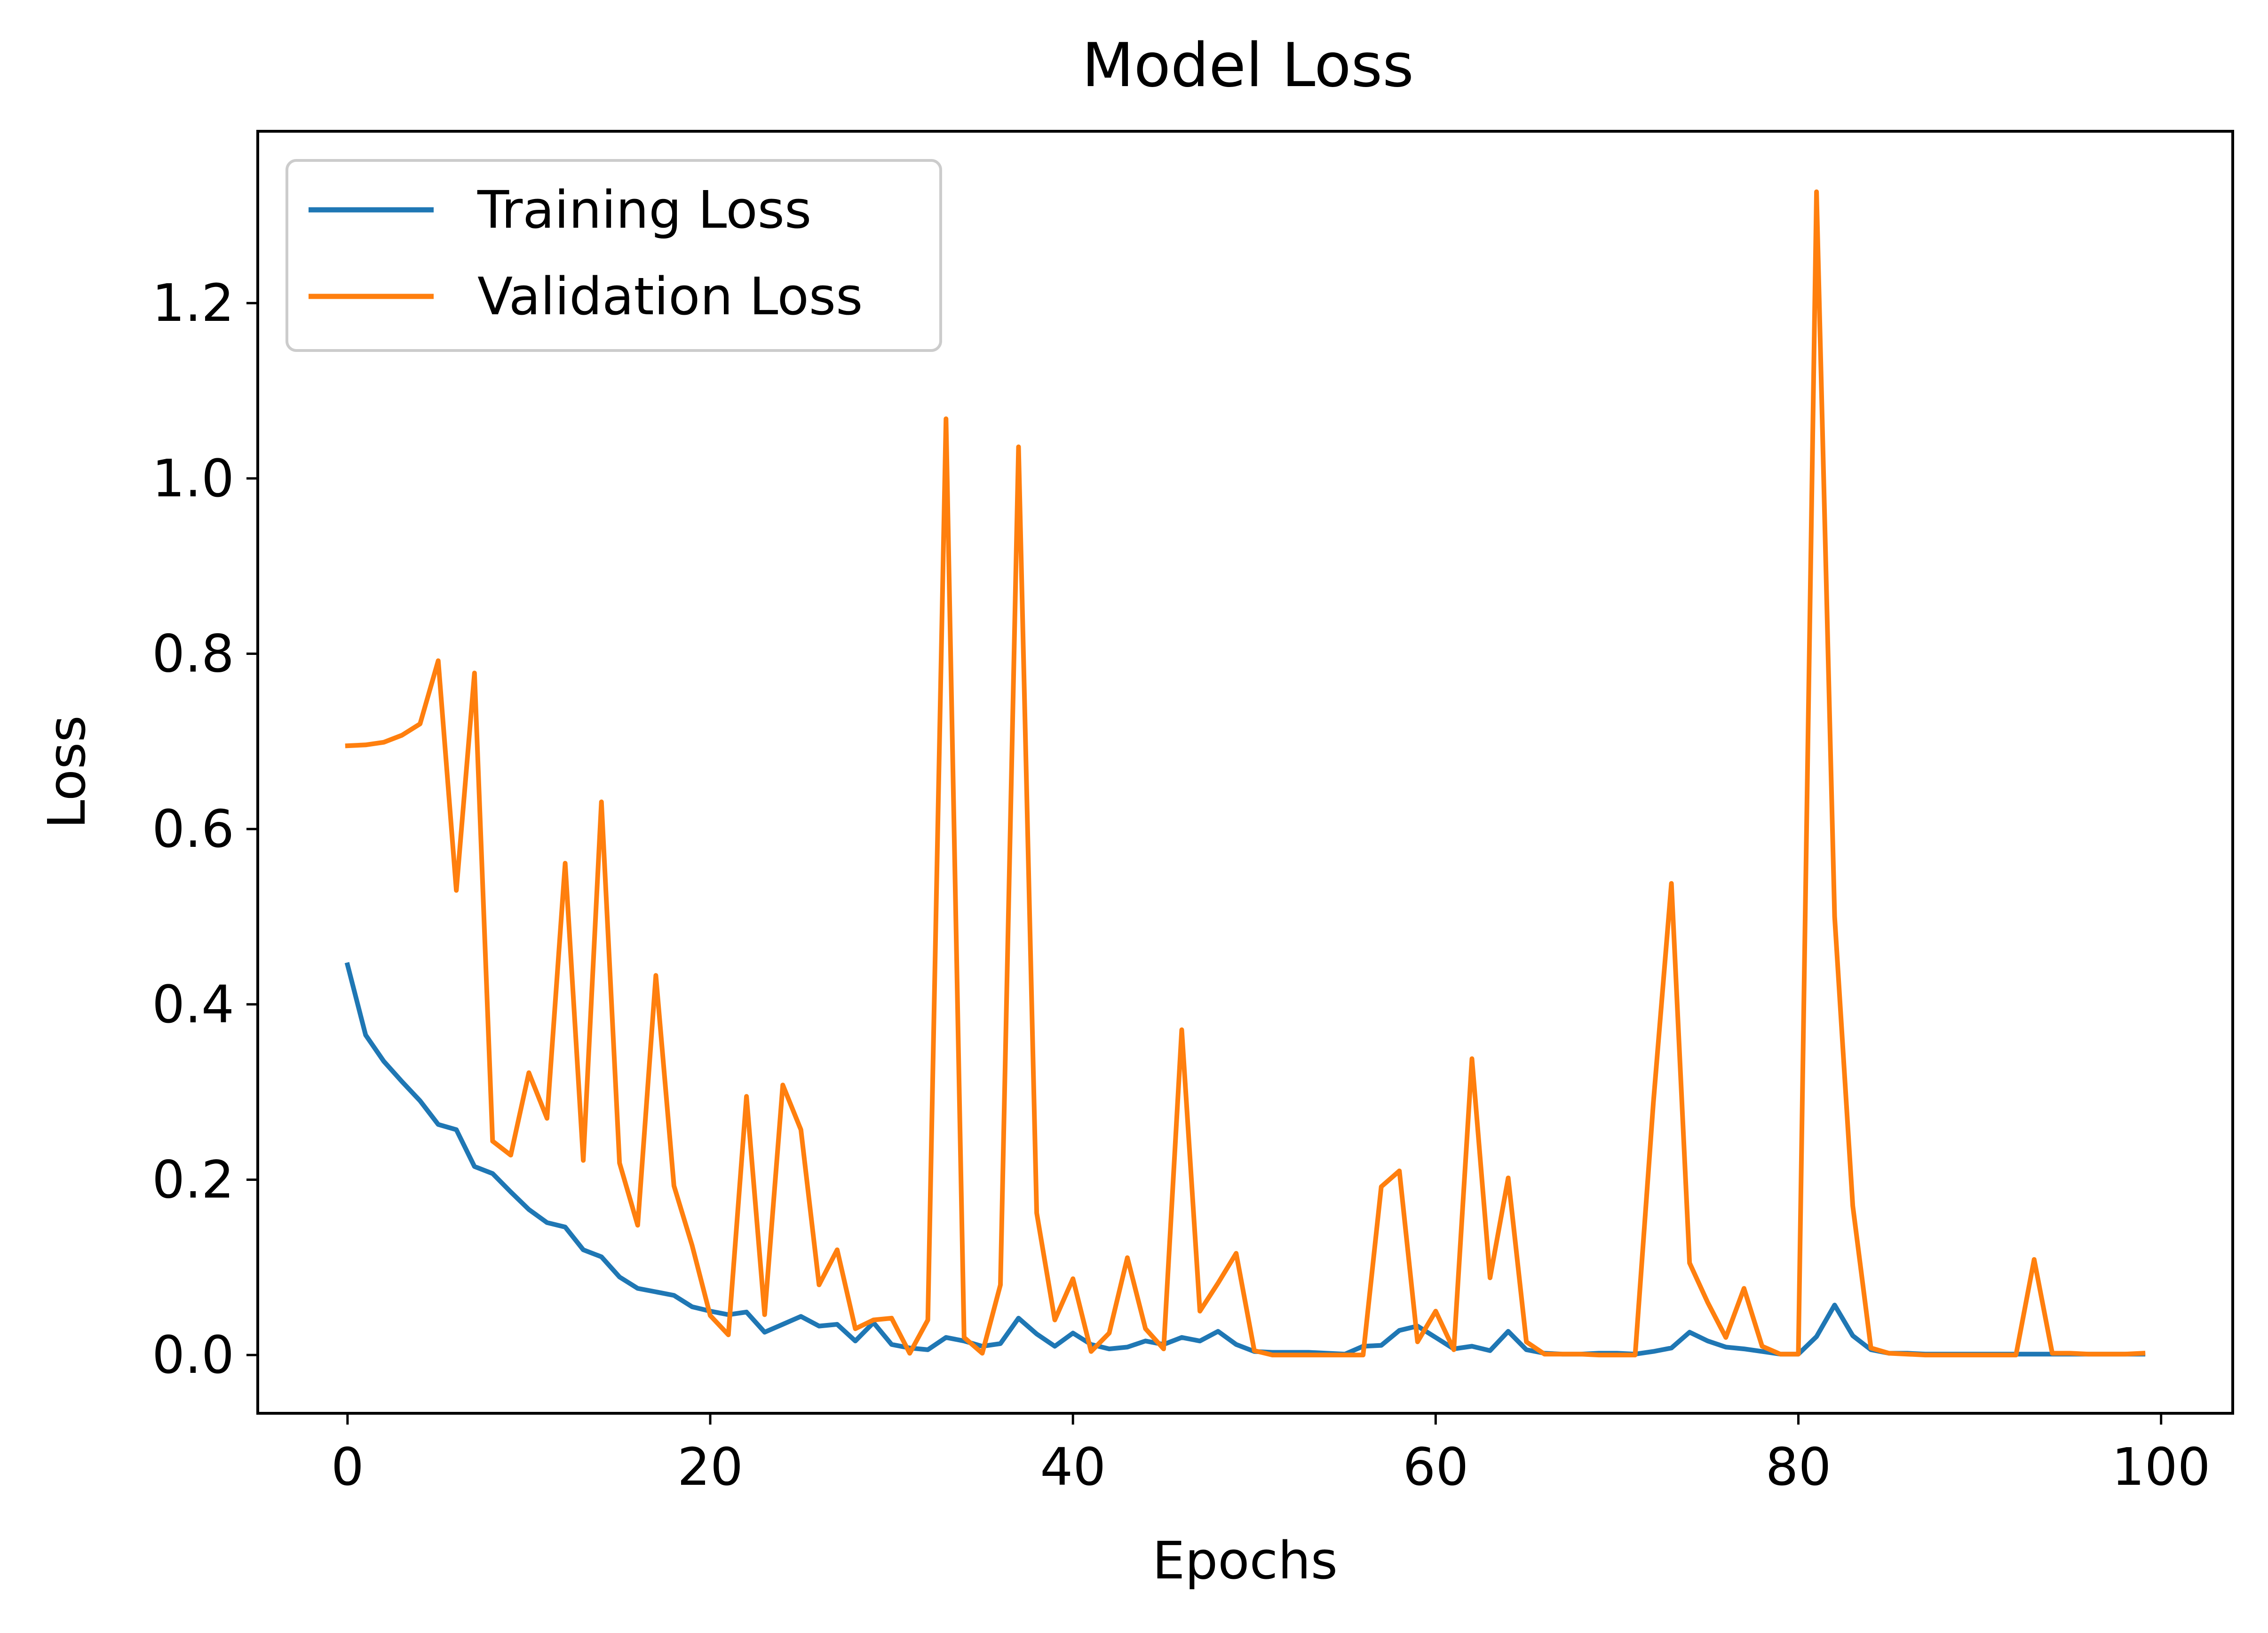 The image size is (2268, 1633). What do you see at coordinates (347, 1467) in the screenshot?
I see `x-tick-label: 0` at bounding box center [347, 1467].